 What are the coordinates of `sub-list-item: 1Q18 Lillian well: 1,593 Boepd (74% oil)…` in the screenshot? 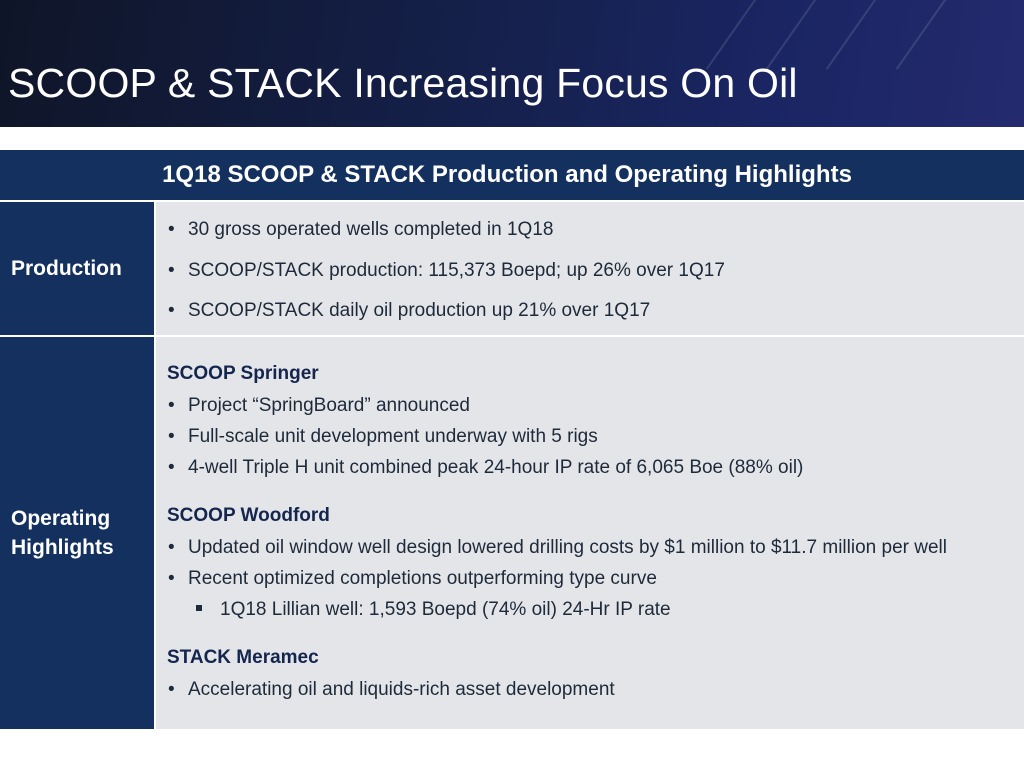 It's located at (433, 610).